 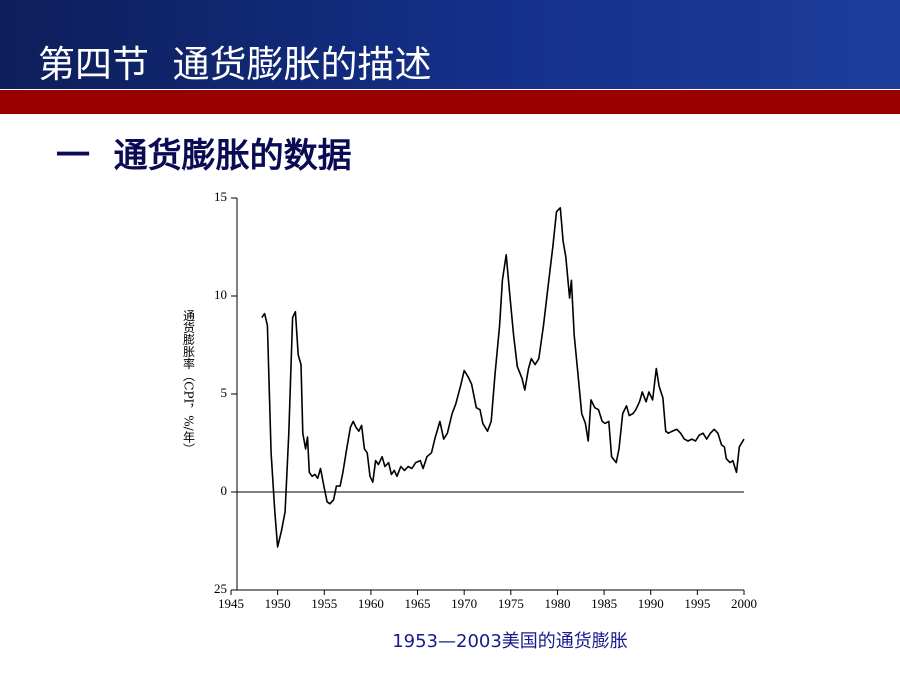 What do you see at coordinates (744, 603) in the screenshot?
I see `x-tick-label: 2000` at bounding box center [744, 603].